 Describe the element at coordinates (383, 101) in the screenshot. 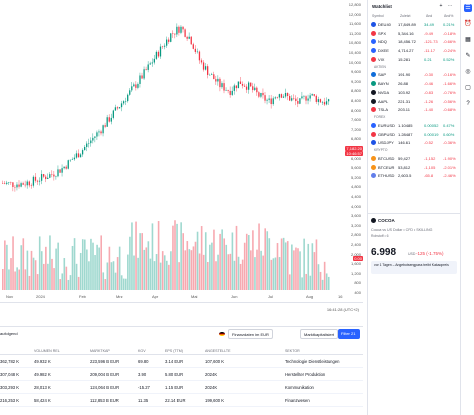

I see `watchlist-sym: AAPL` at that location.